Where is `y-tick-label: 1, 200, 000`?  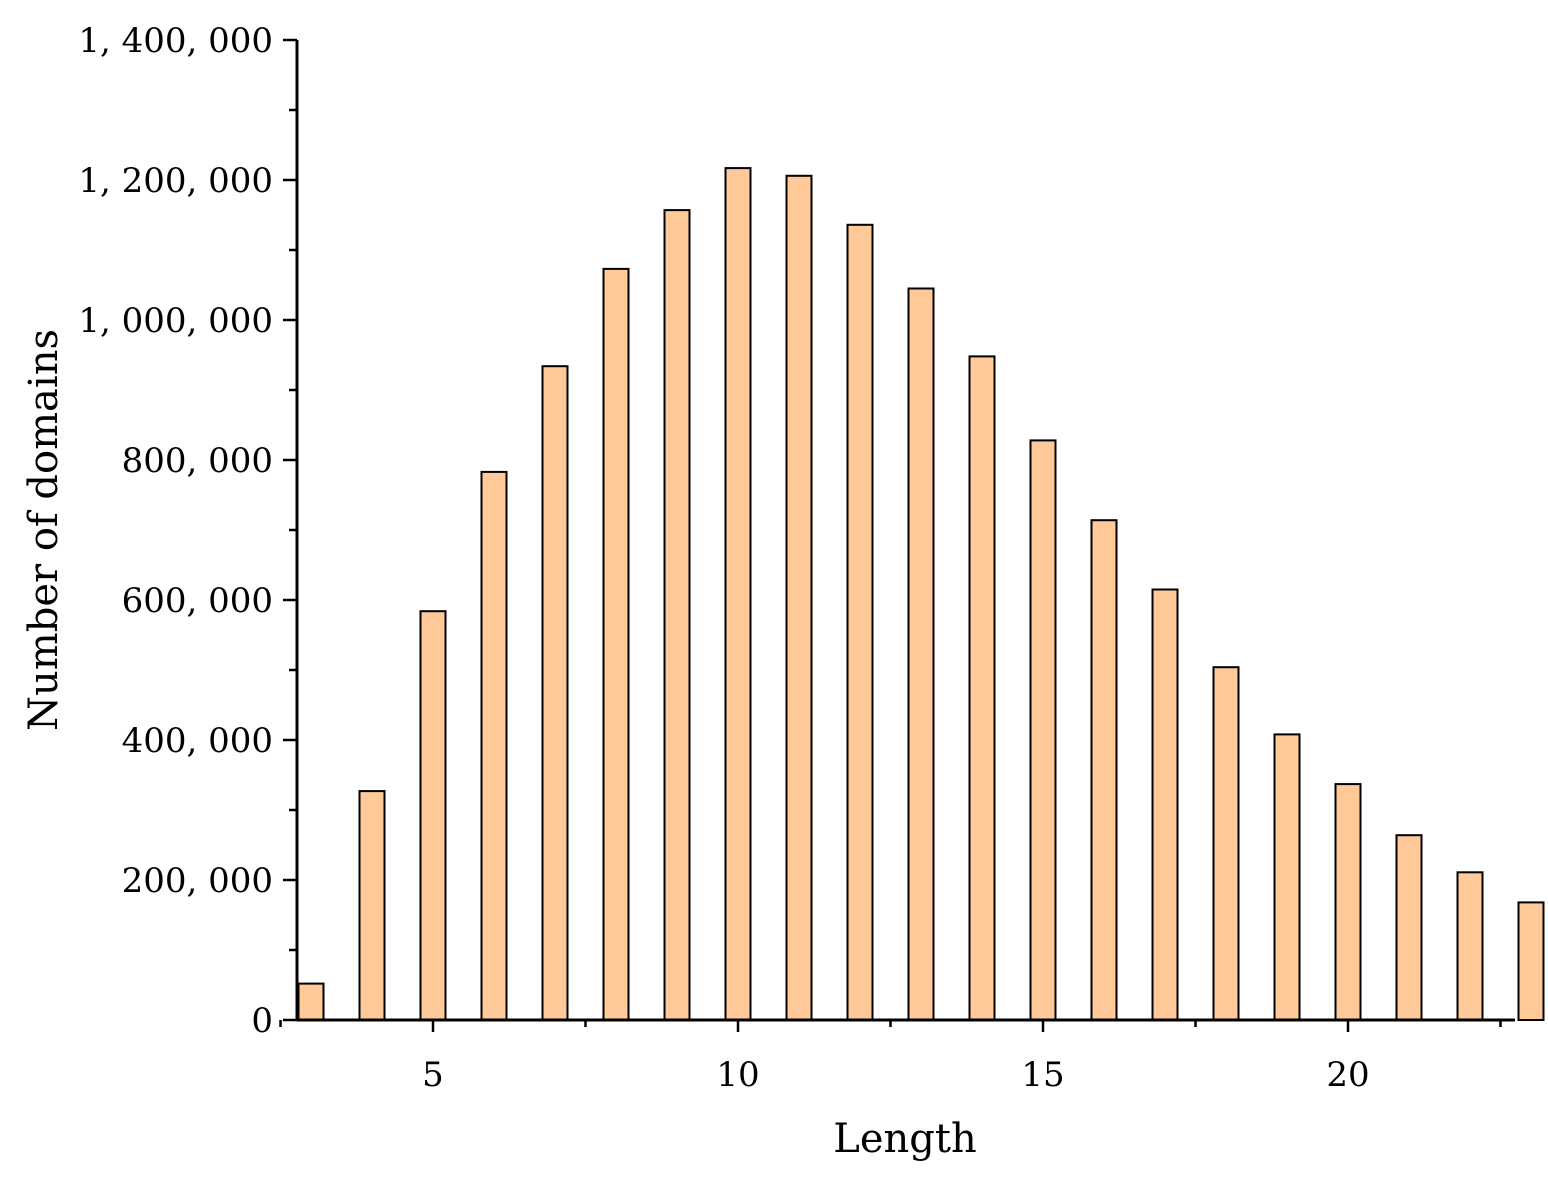 y-tick-label: 1, 200, 000 is located at coordinates (175, 181).